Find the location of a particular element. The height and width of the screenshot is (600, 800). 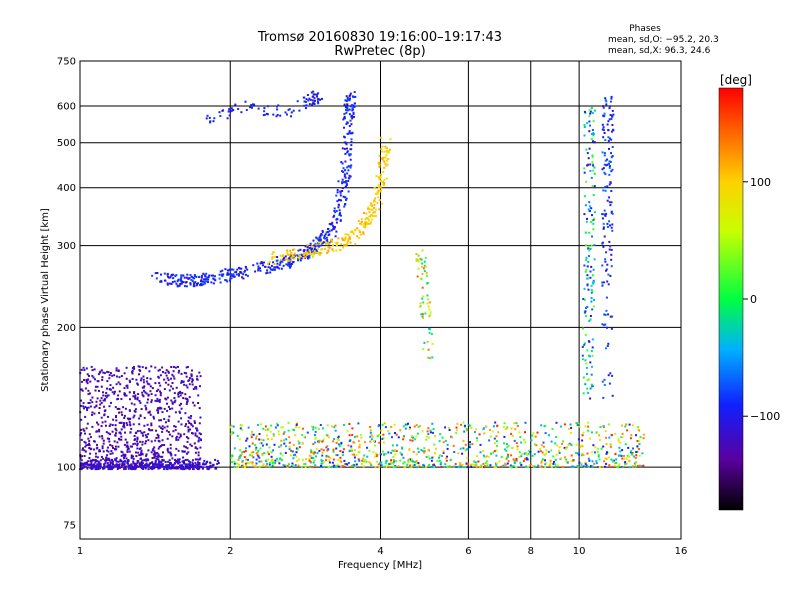

trace-vertical-streak-11-4MHz is located at coordinates (608, 247).